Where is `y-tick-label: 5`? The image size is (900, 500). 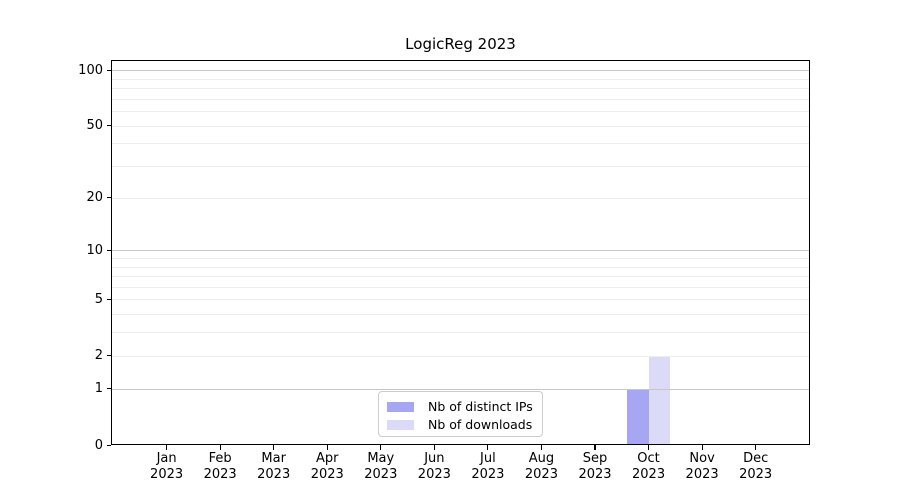 y-tick-label: 5 is located at coordinates (98, 299).